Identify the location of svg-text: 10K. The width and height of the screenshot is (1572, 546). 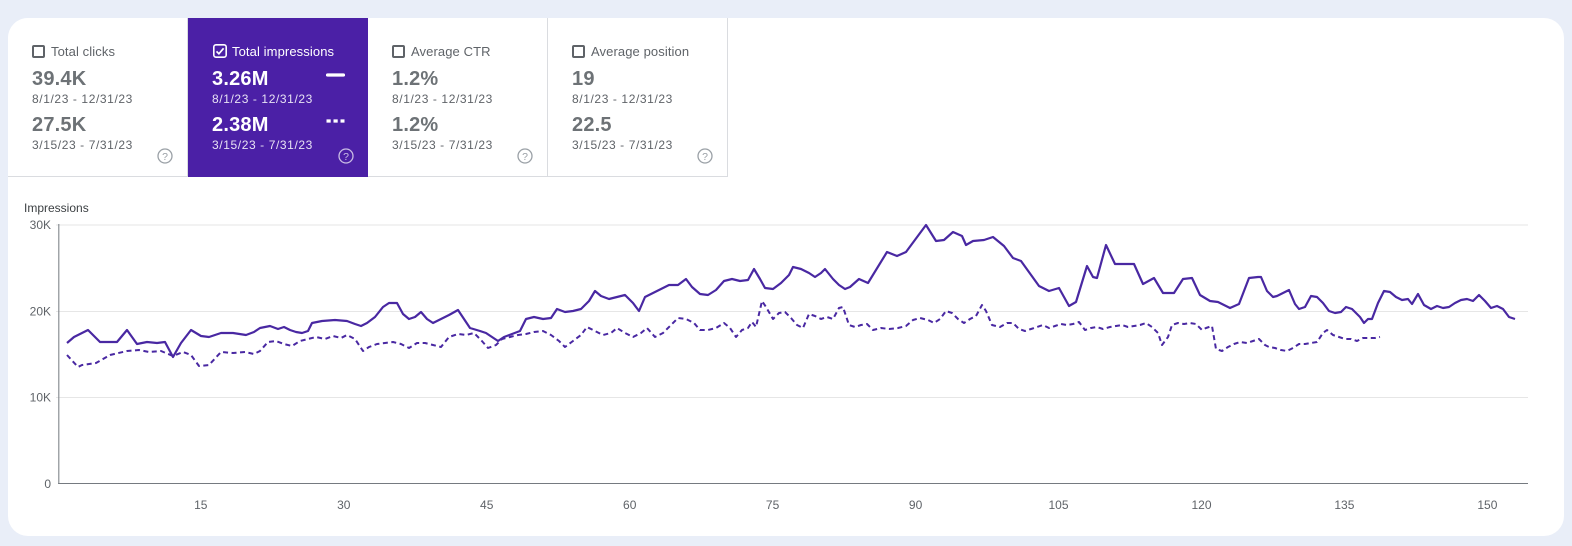
(40, 398).